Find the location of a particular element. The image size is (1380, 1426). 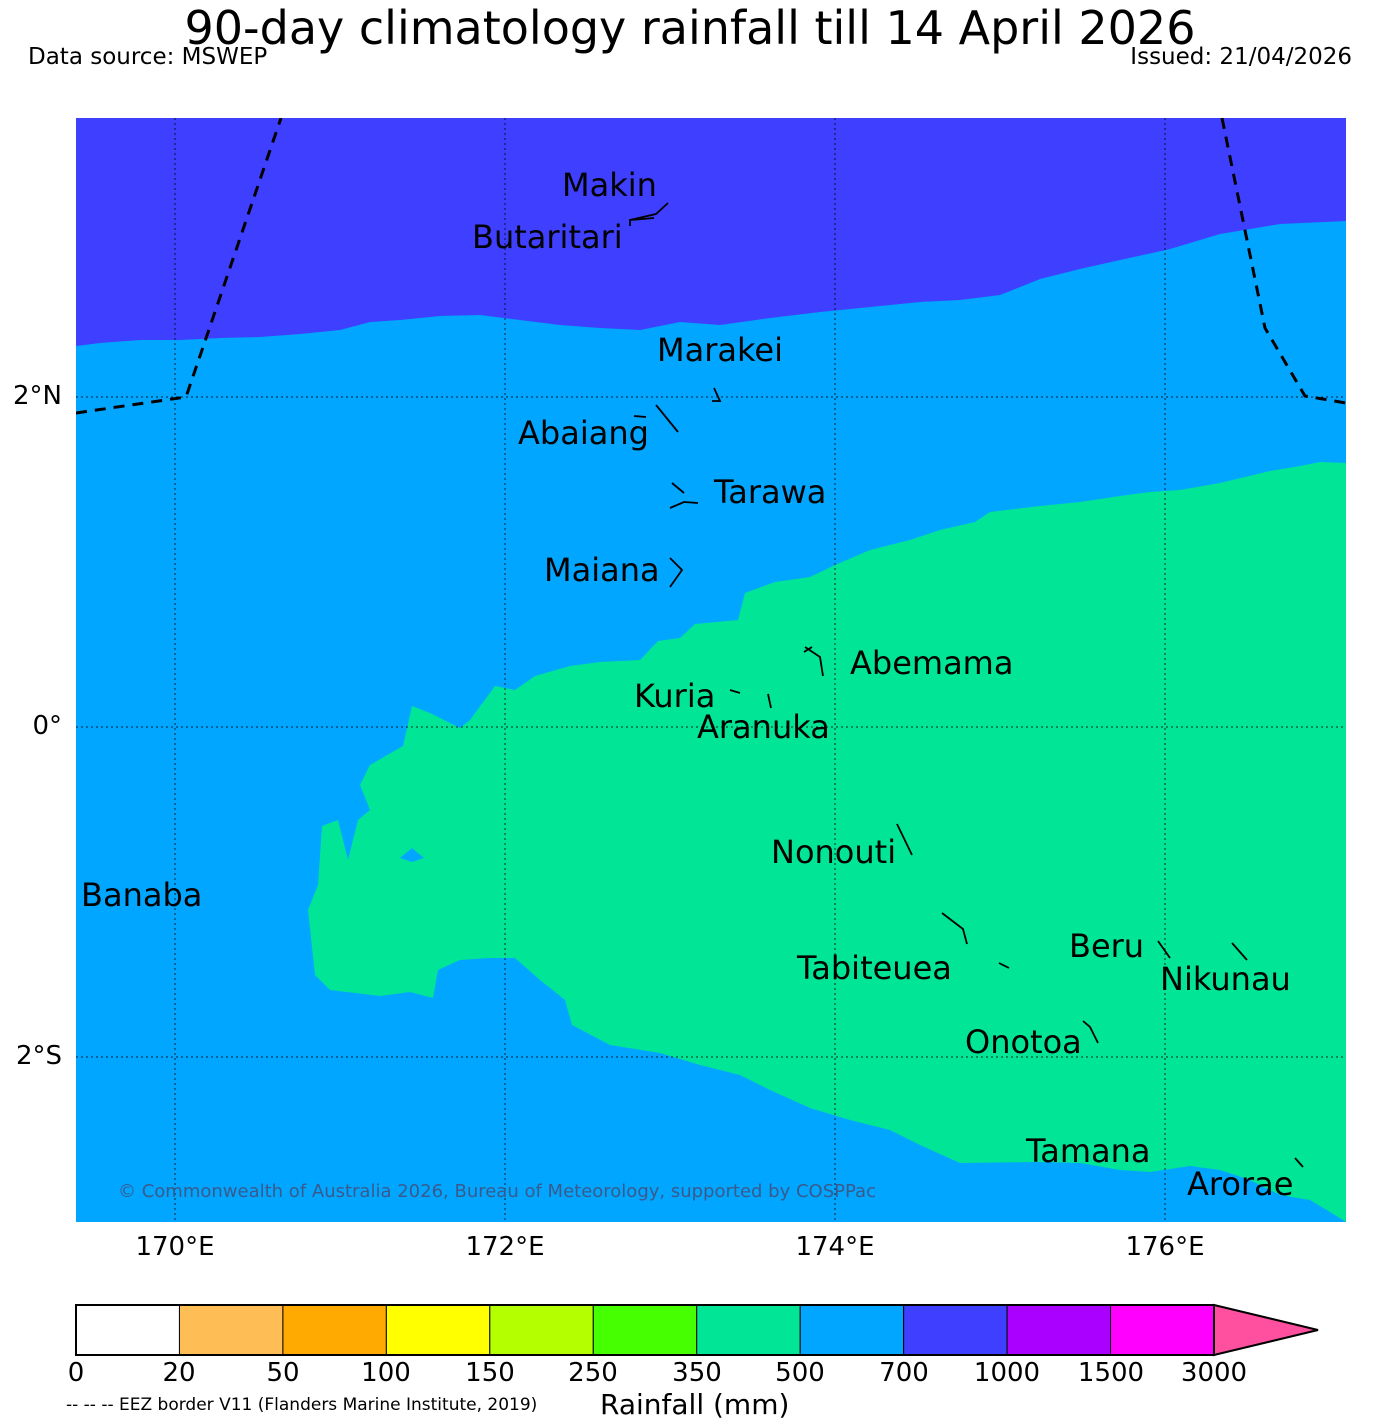

colorbar-tick: 1500 is located at coordinates (1111, 1373).